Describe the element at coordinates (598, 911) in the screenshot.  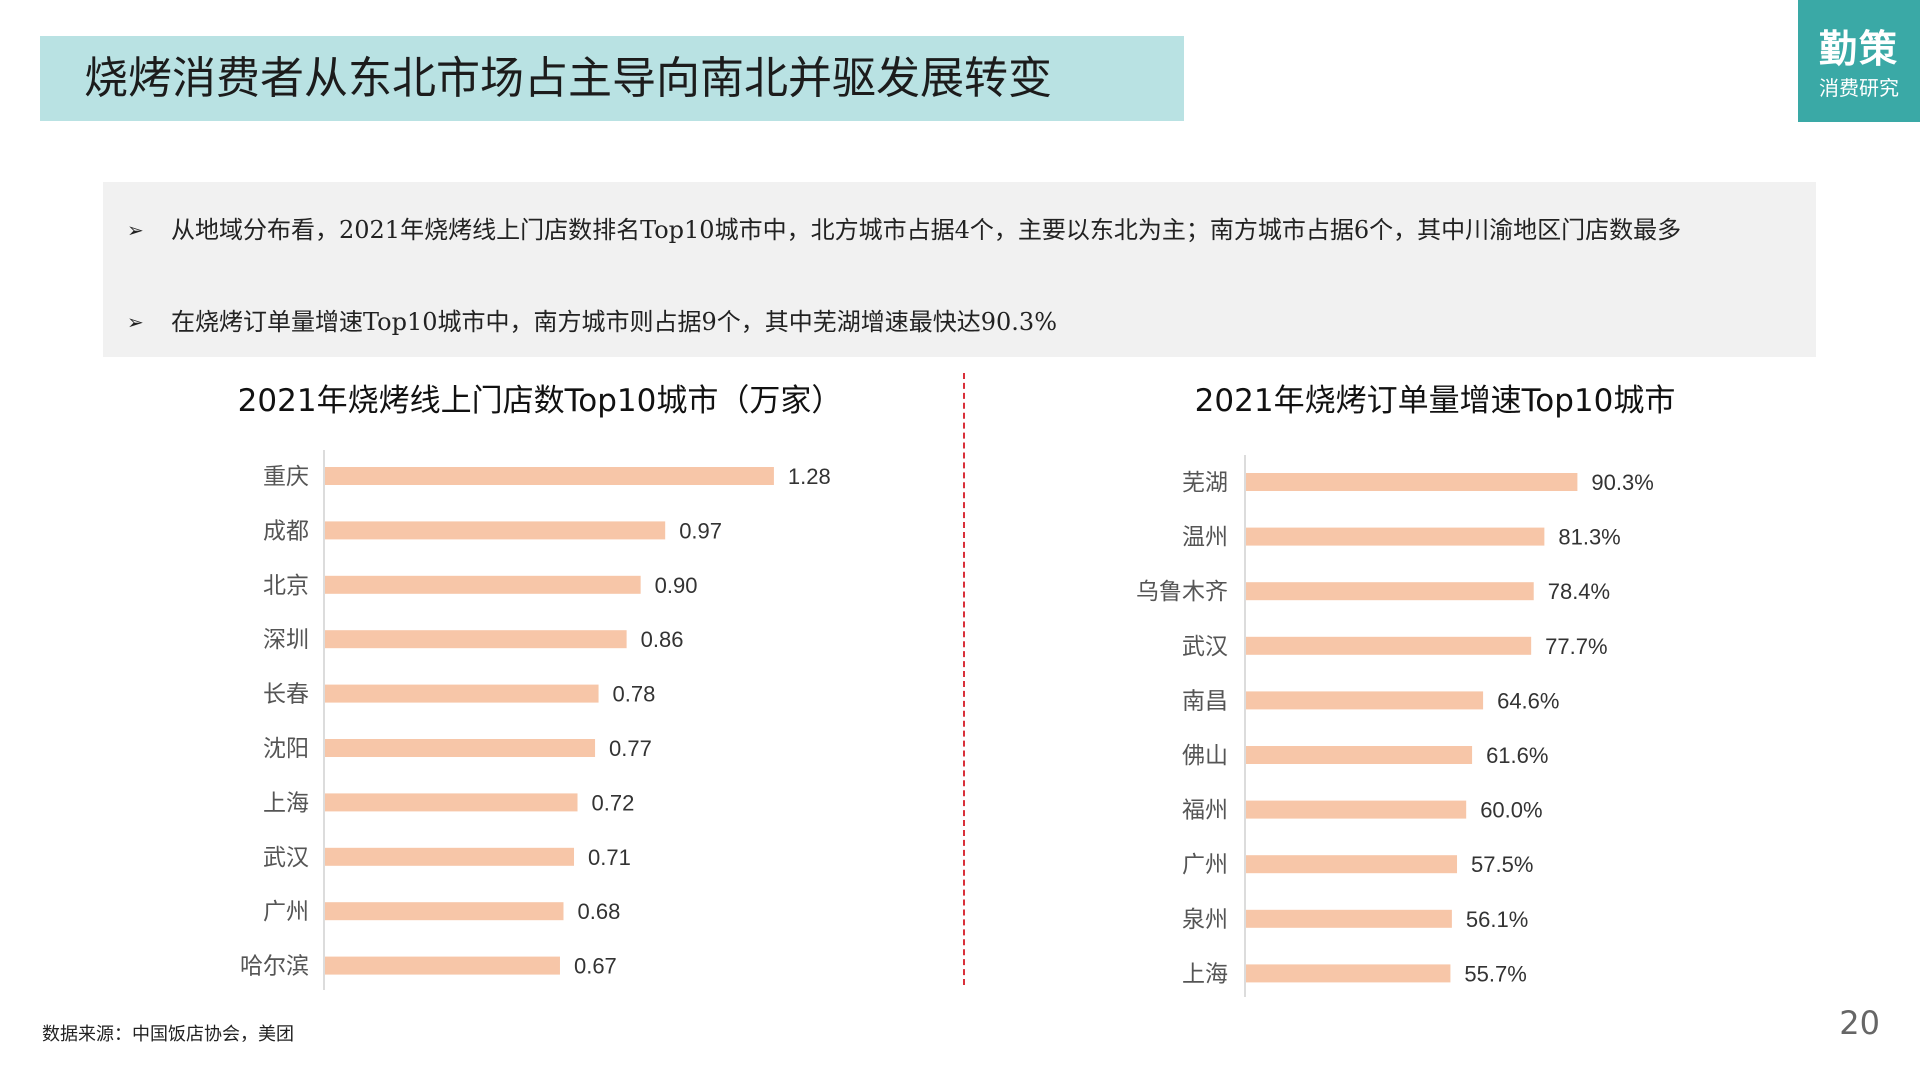
I see `data-label: 0.68` at that location.